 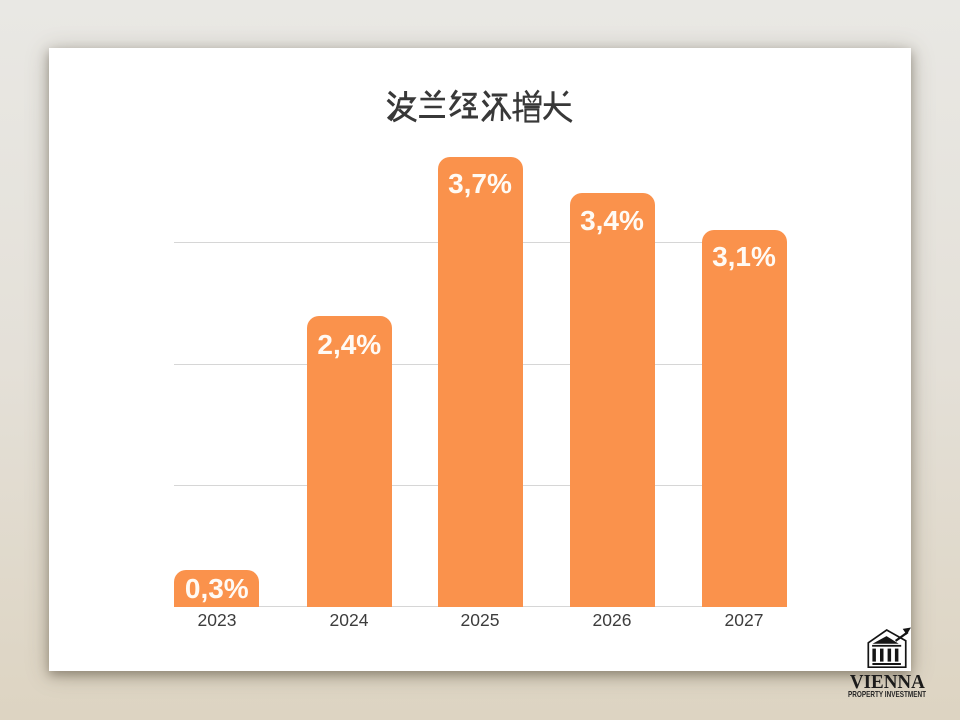 What do you see at coordinates (887, 682) in the screenshot?
I see `svg-text: VIENNA` at bounding box center [887, 682].